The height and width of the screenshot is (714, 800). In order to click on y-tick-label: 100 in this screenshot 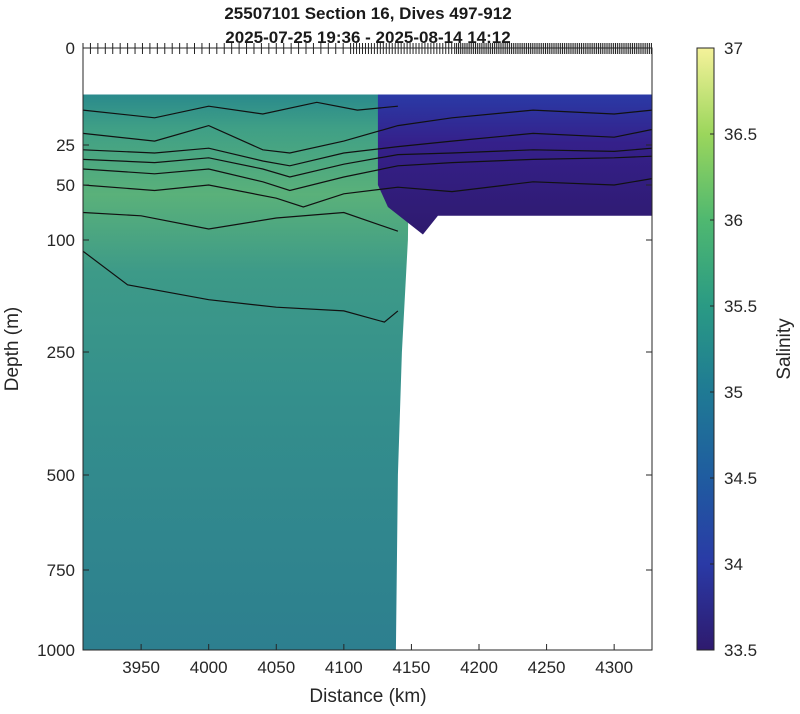, I will do `click(61, 240)`.